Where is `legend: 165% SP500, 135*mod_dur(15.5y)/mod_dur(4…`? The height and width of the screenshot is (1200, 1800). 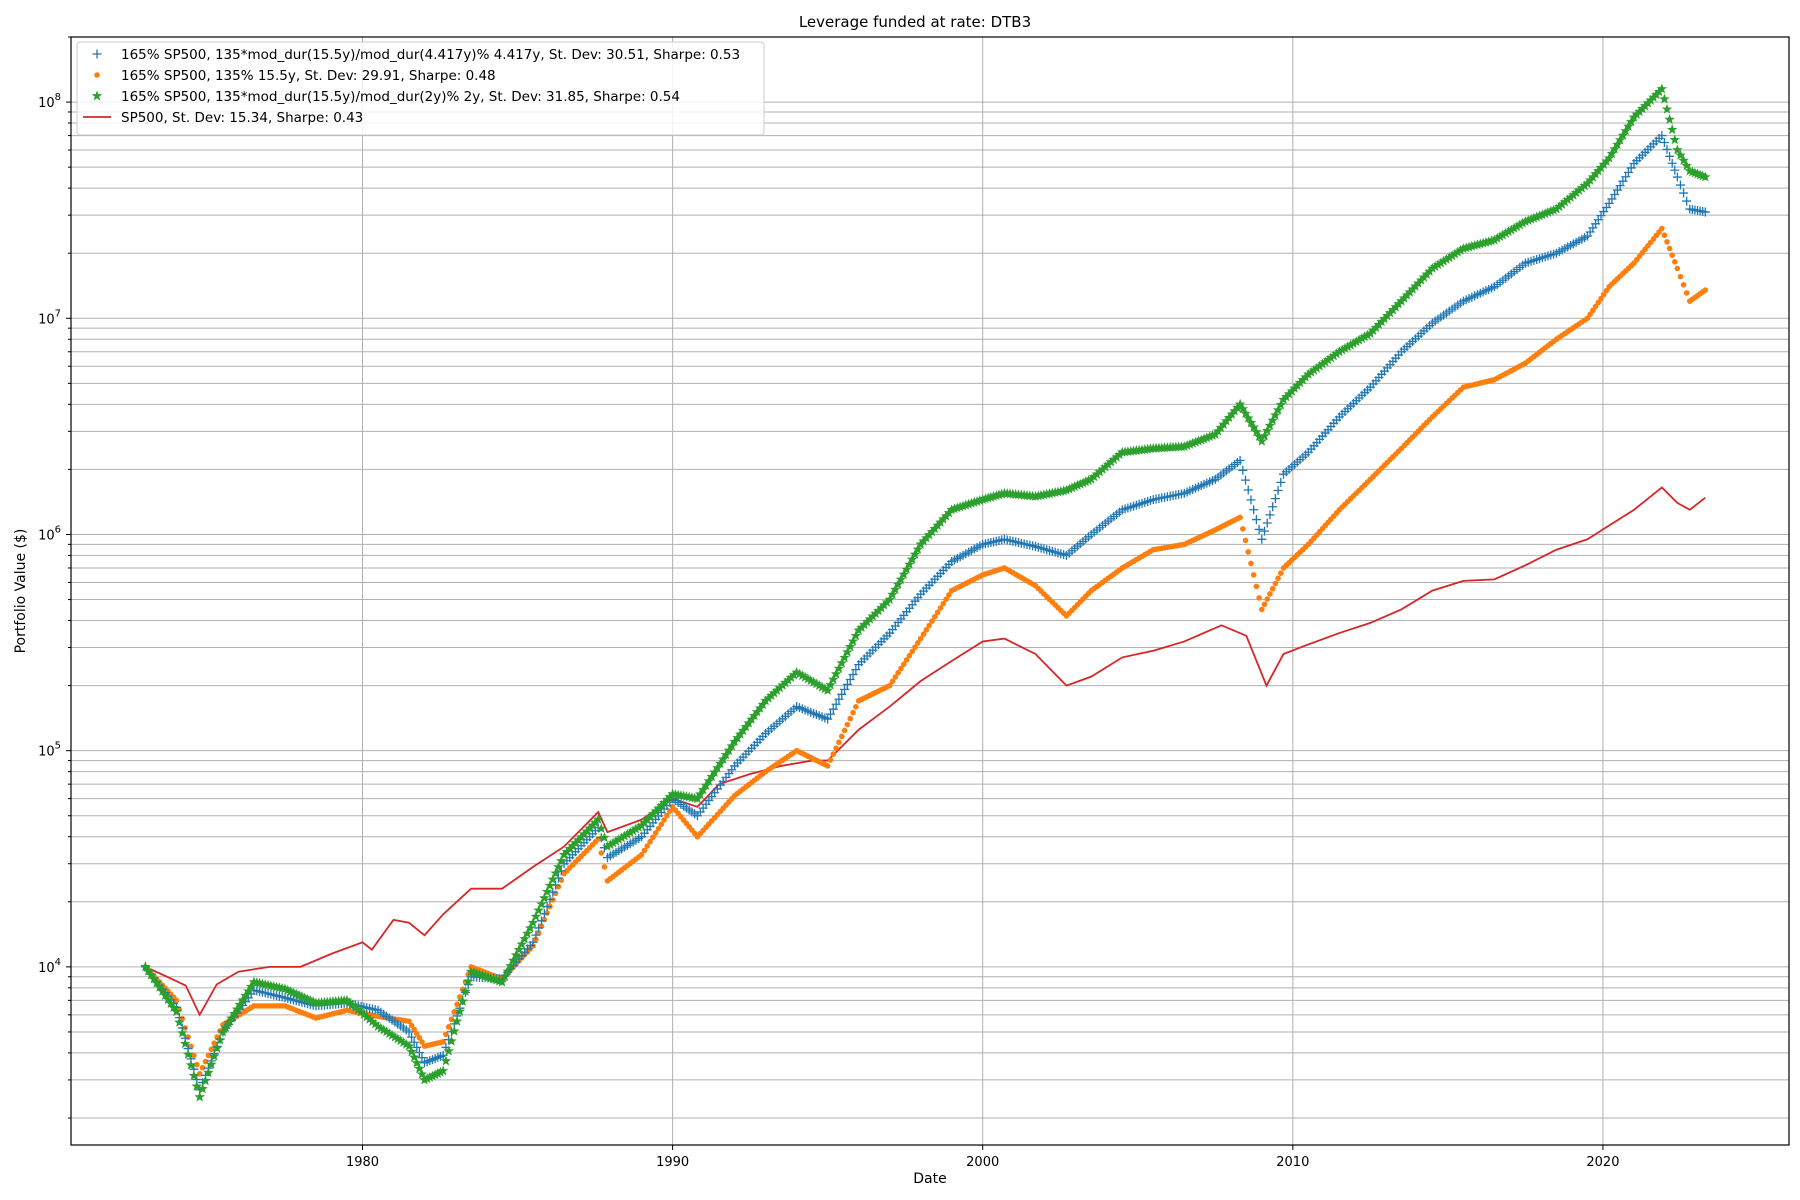 legend: 165% SP500, 135*mod_dur(15.5y)/mod_dur(4… is located at coordinates (420, 88).